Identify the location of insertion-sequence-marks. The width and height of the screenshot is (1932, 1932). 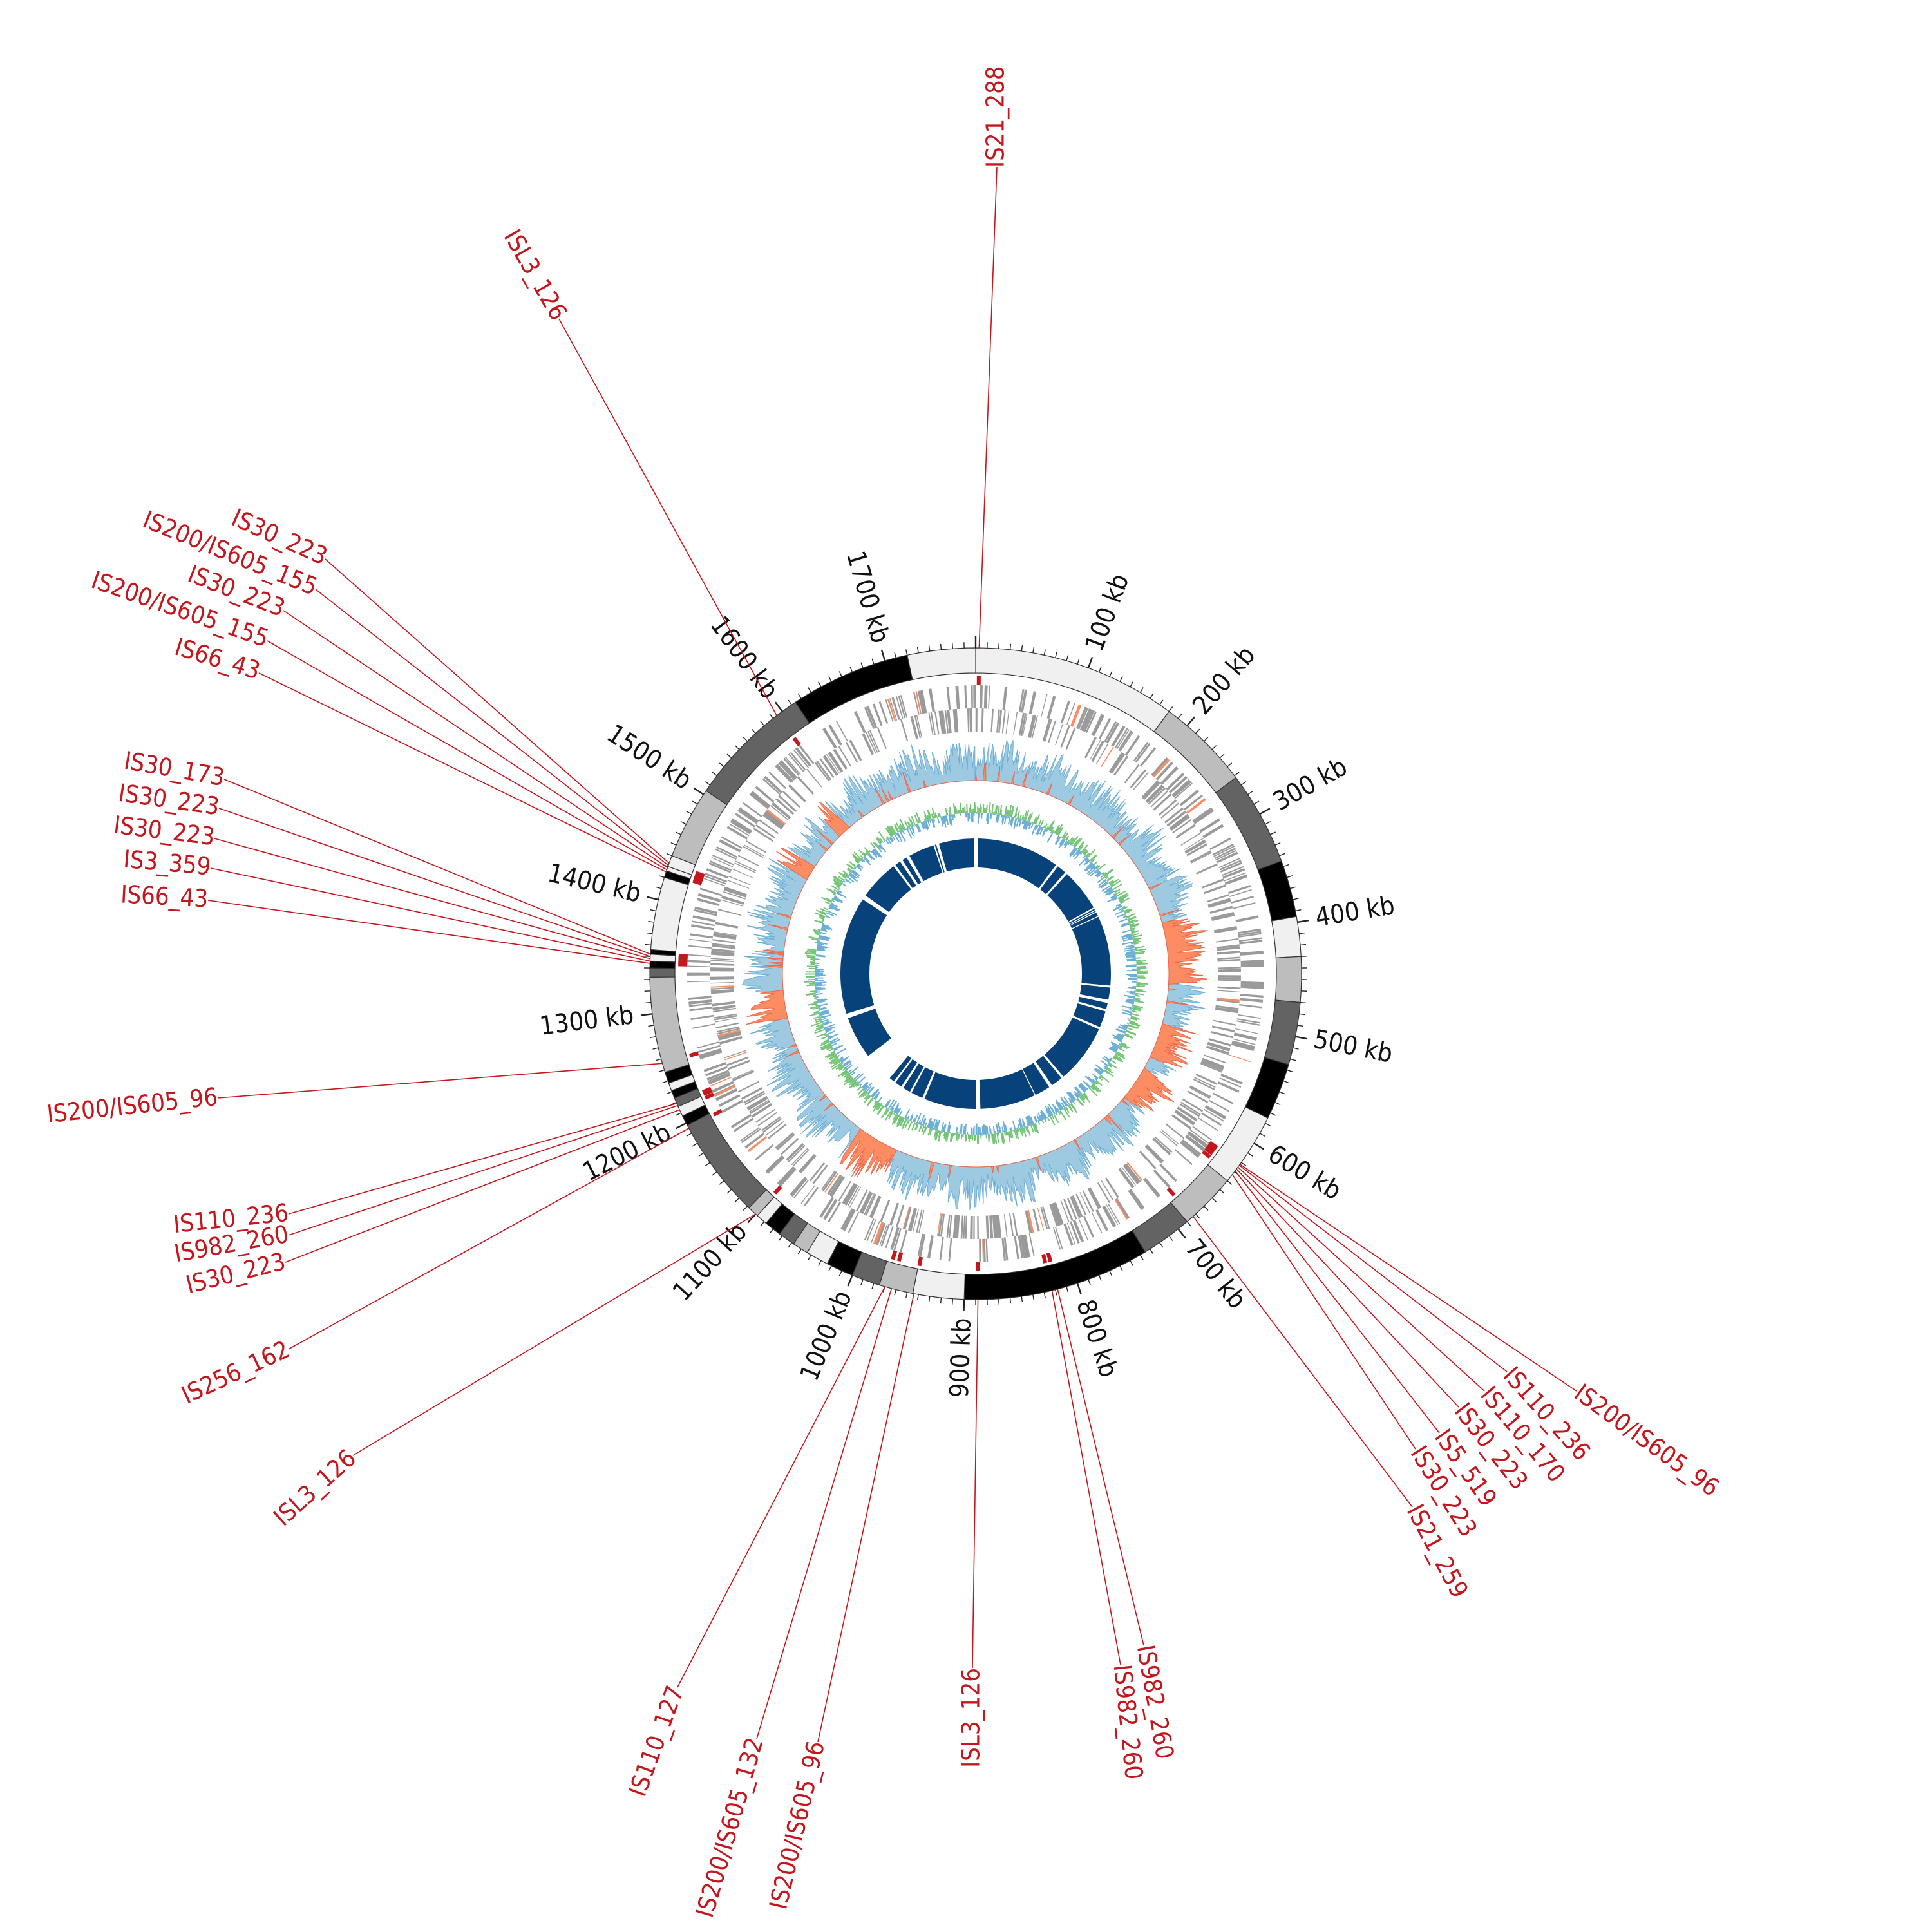
(948, 974).